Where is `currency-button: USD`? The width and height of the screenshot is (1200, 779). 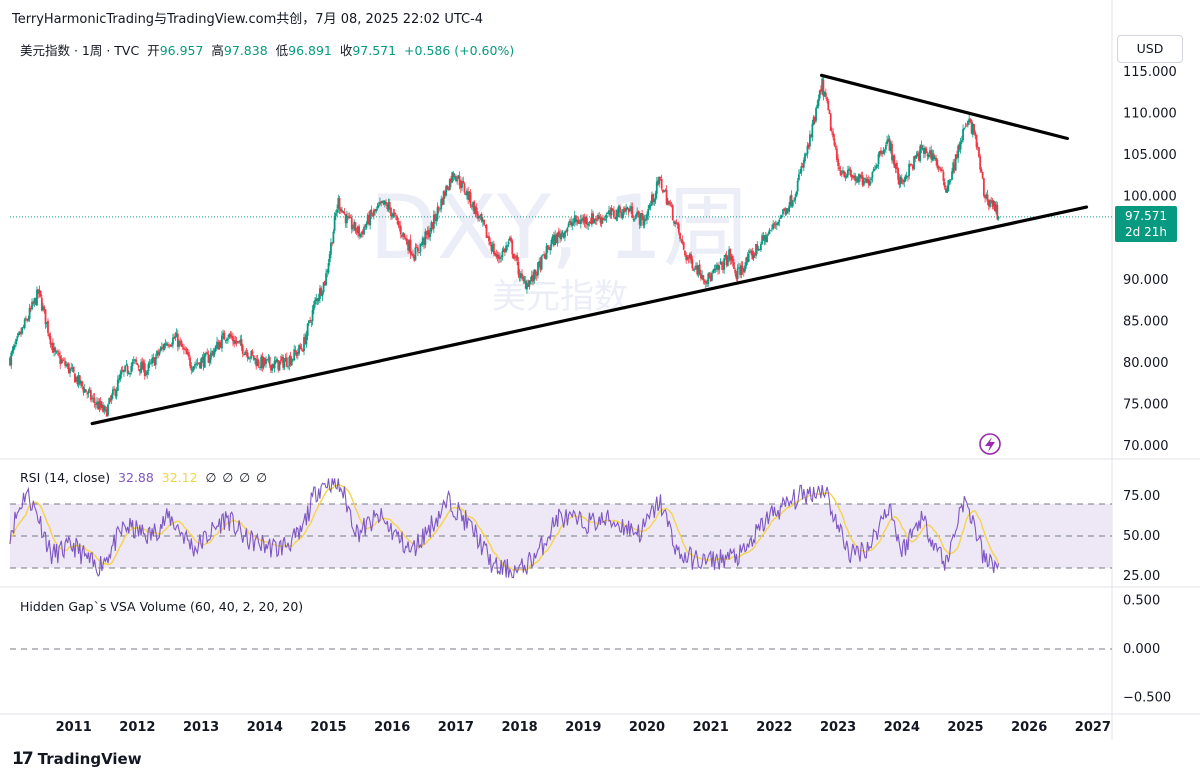 currency-button: USD is located at coordinates (1150, 49).